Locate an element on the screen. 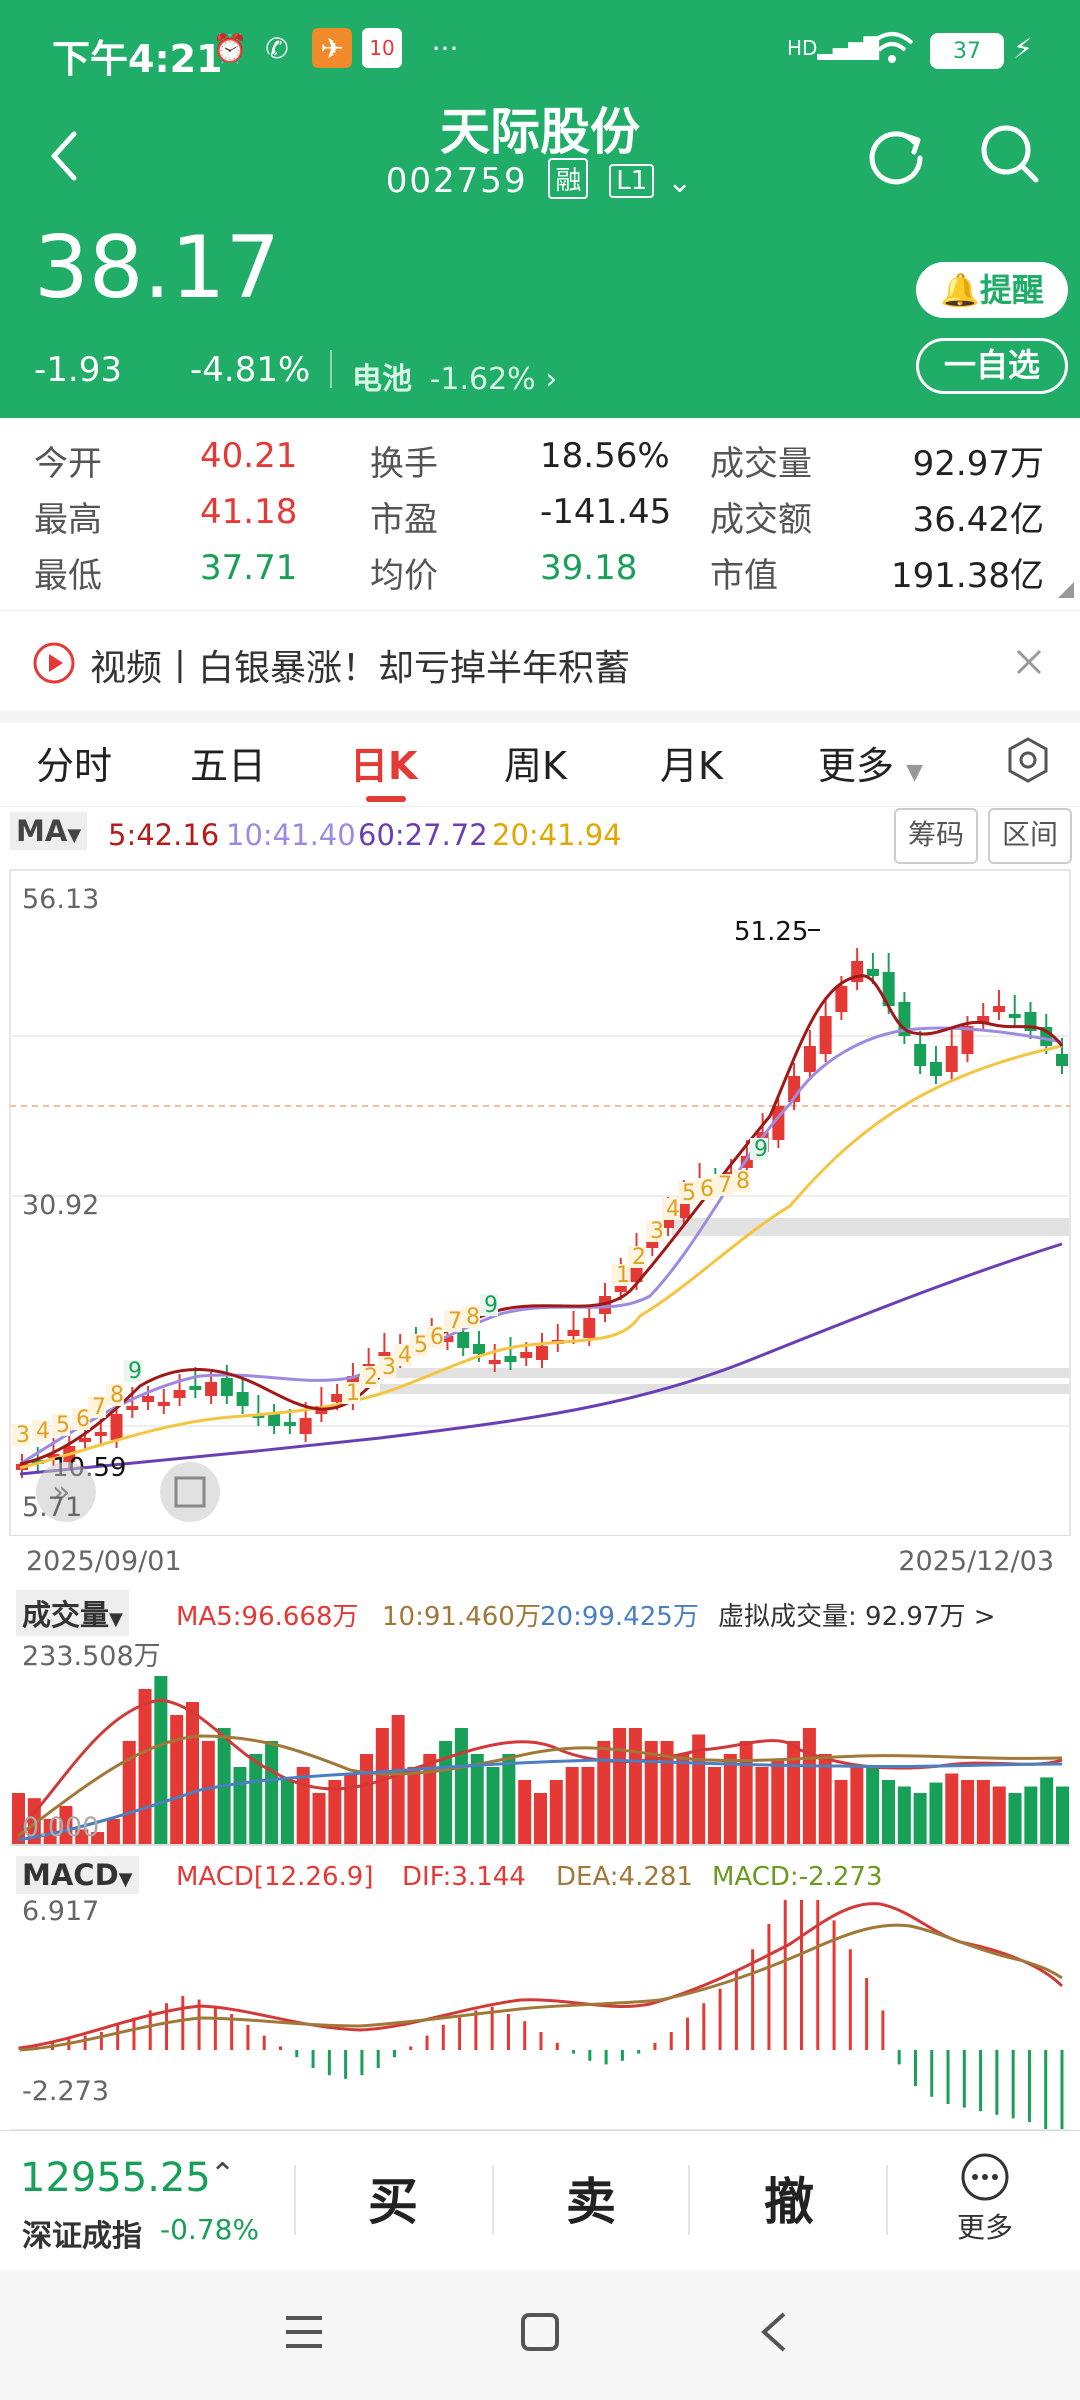 The image size is (1080, 2400). macd-dea: DEA:4.281 is located at coordinates (624, 1877).